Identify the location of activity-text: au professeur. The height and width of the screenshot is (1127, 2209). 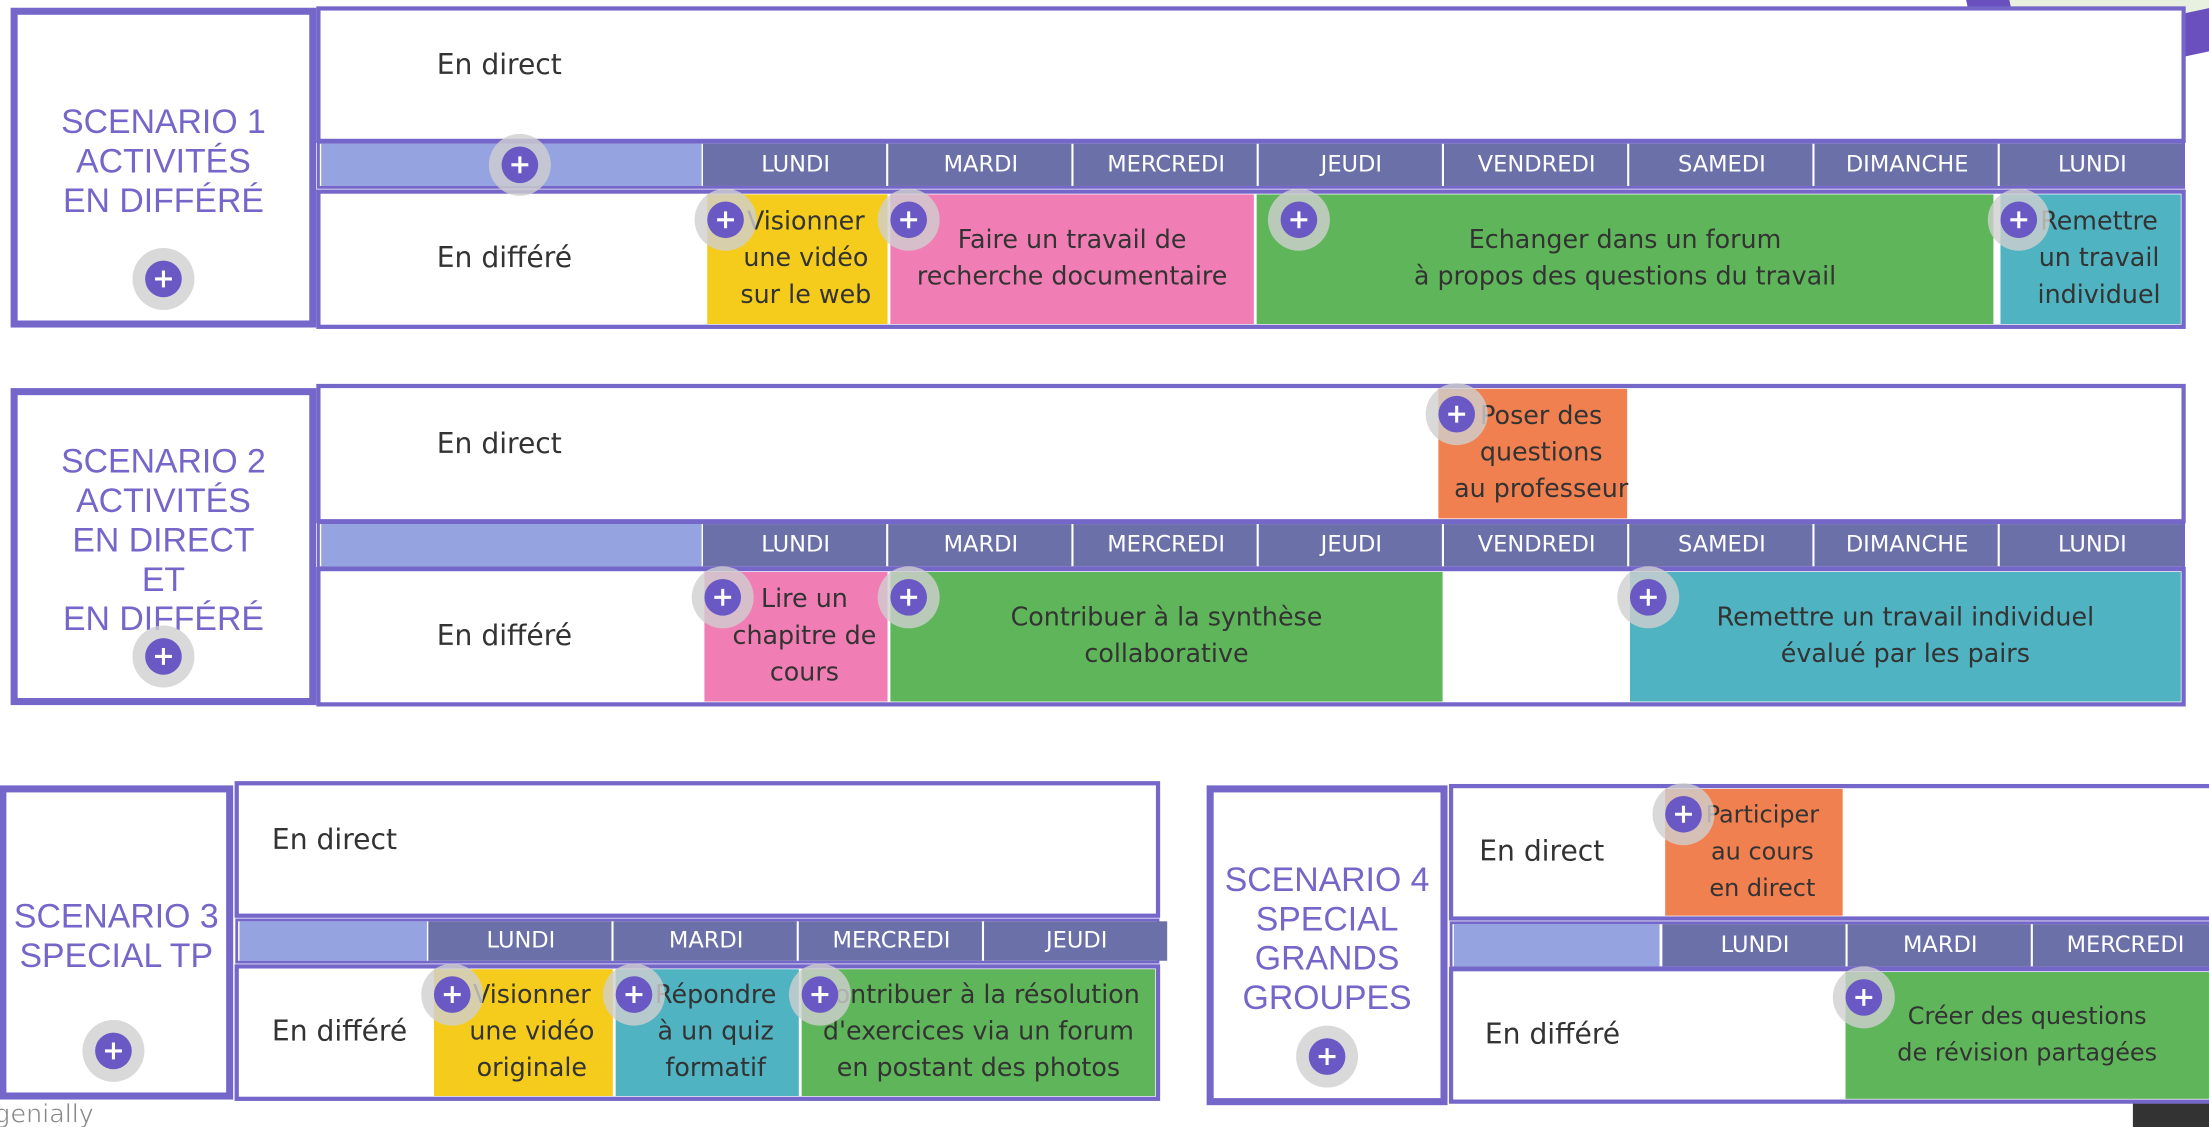
(1541, 488).